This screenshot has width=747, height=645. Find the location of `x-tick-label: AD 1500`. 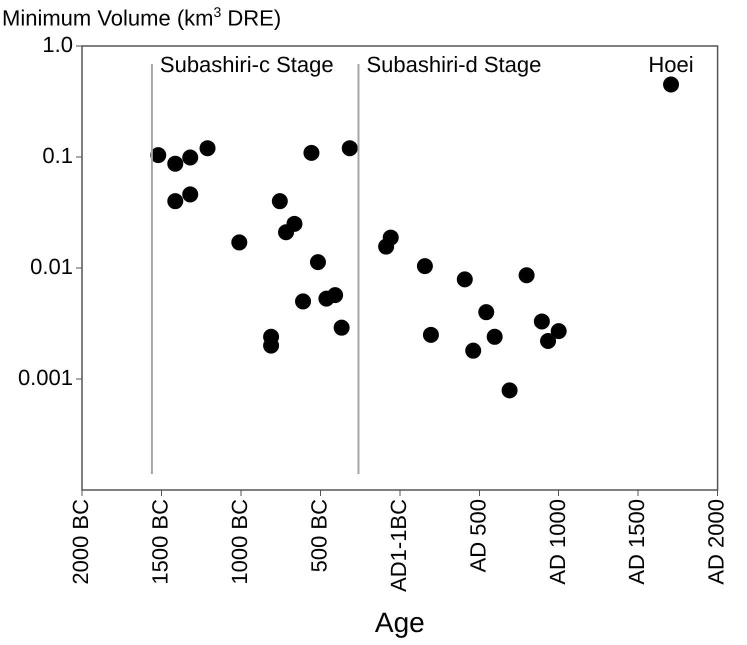

x-tick-label: AD 1500 is located at coordinates (637, 542).